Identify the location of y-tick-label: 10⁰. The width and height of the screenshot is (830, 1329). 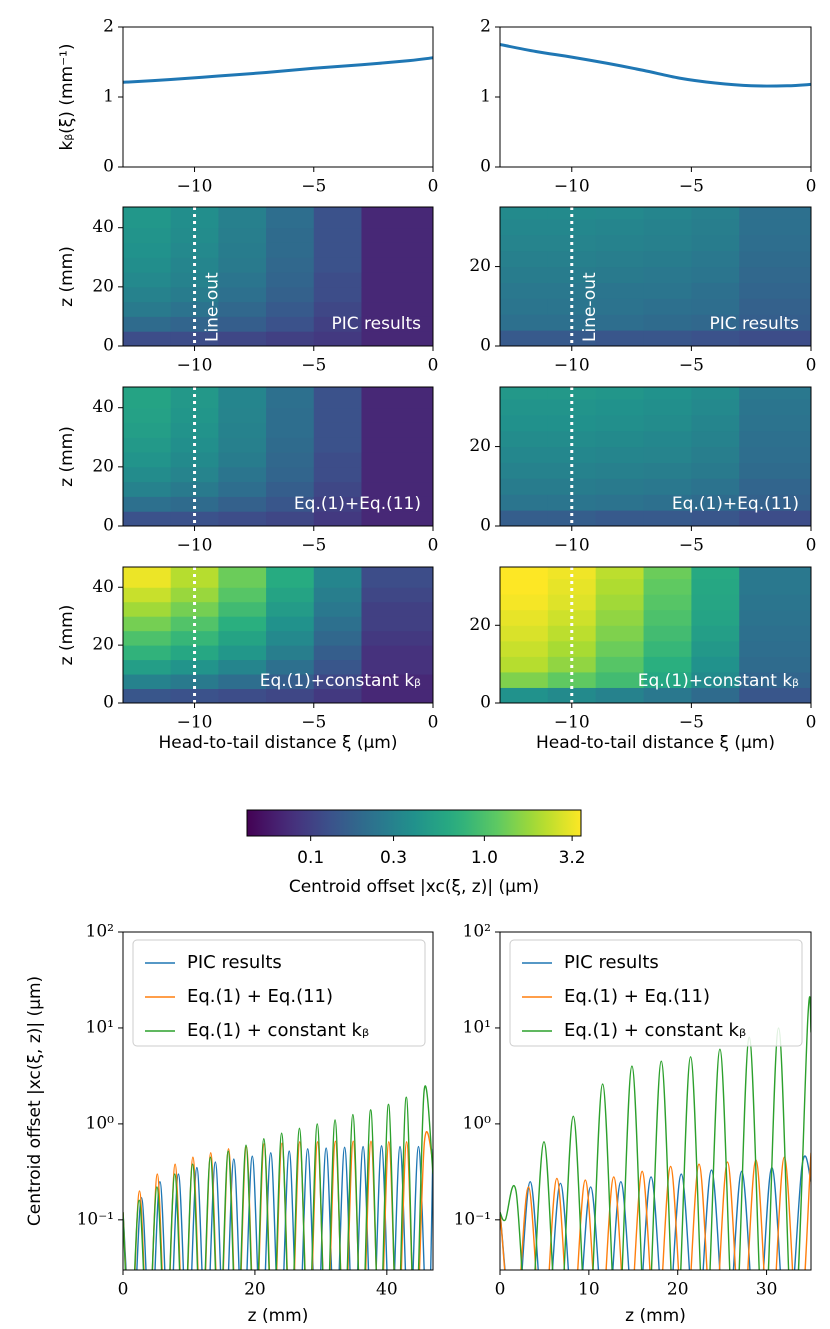
(100, 1123).